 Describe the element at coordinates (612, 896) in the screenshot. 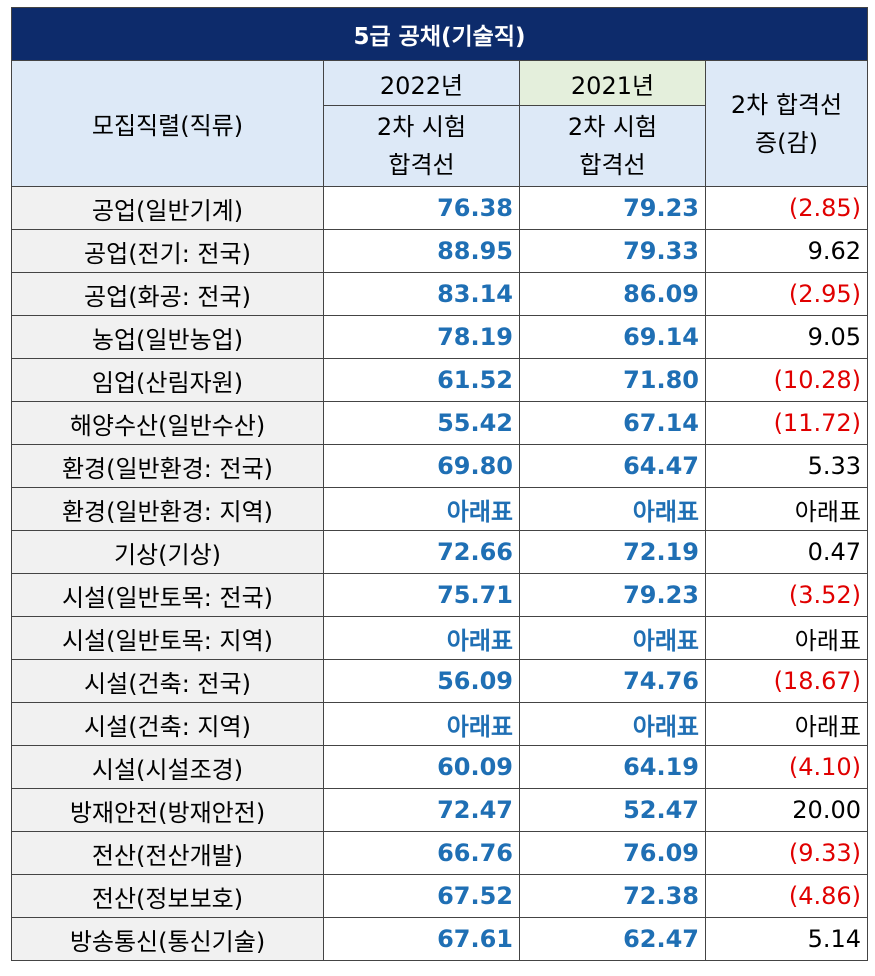

I see `row-2021-value-cell: 72.38` at that location.